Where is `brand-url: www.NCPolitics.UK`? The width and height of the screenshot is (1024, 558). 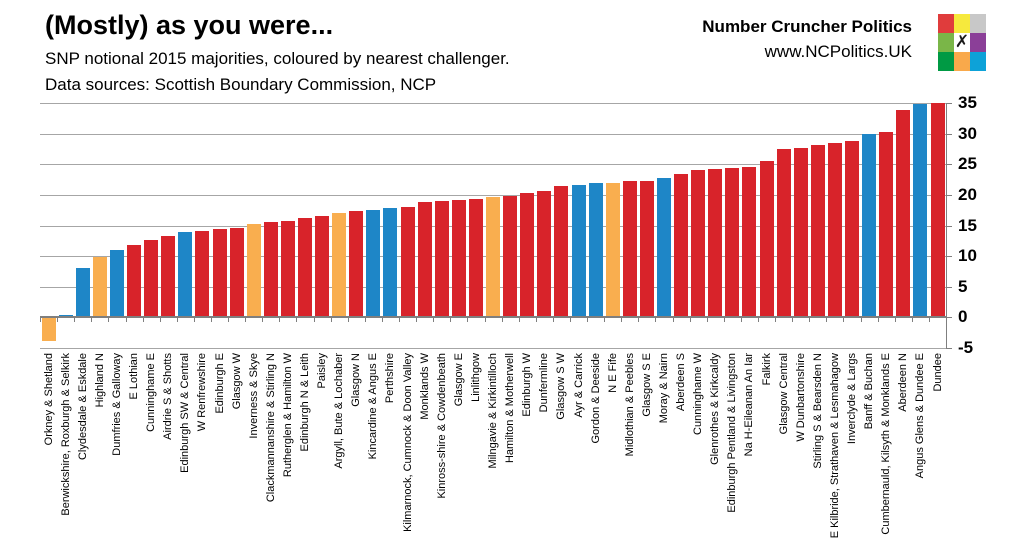 brand-url: www.NCPolitics.UK is located at coordinates (838, 51).